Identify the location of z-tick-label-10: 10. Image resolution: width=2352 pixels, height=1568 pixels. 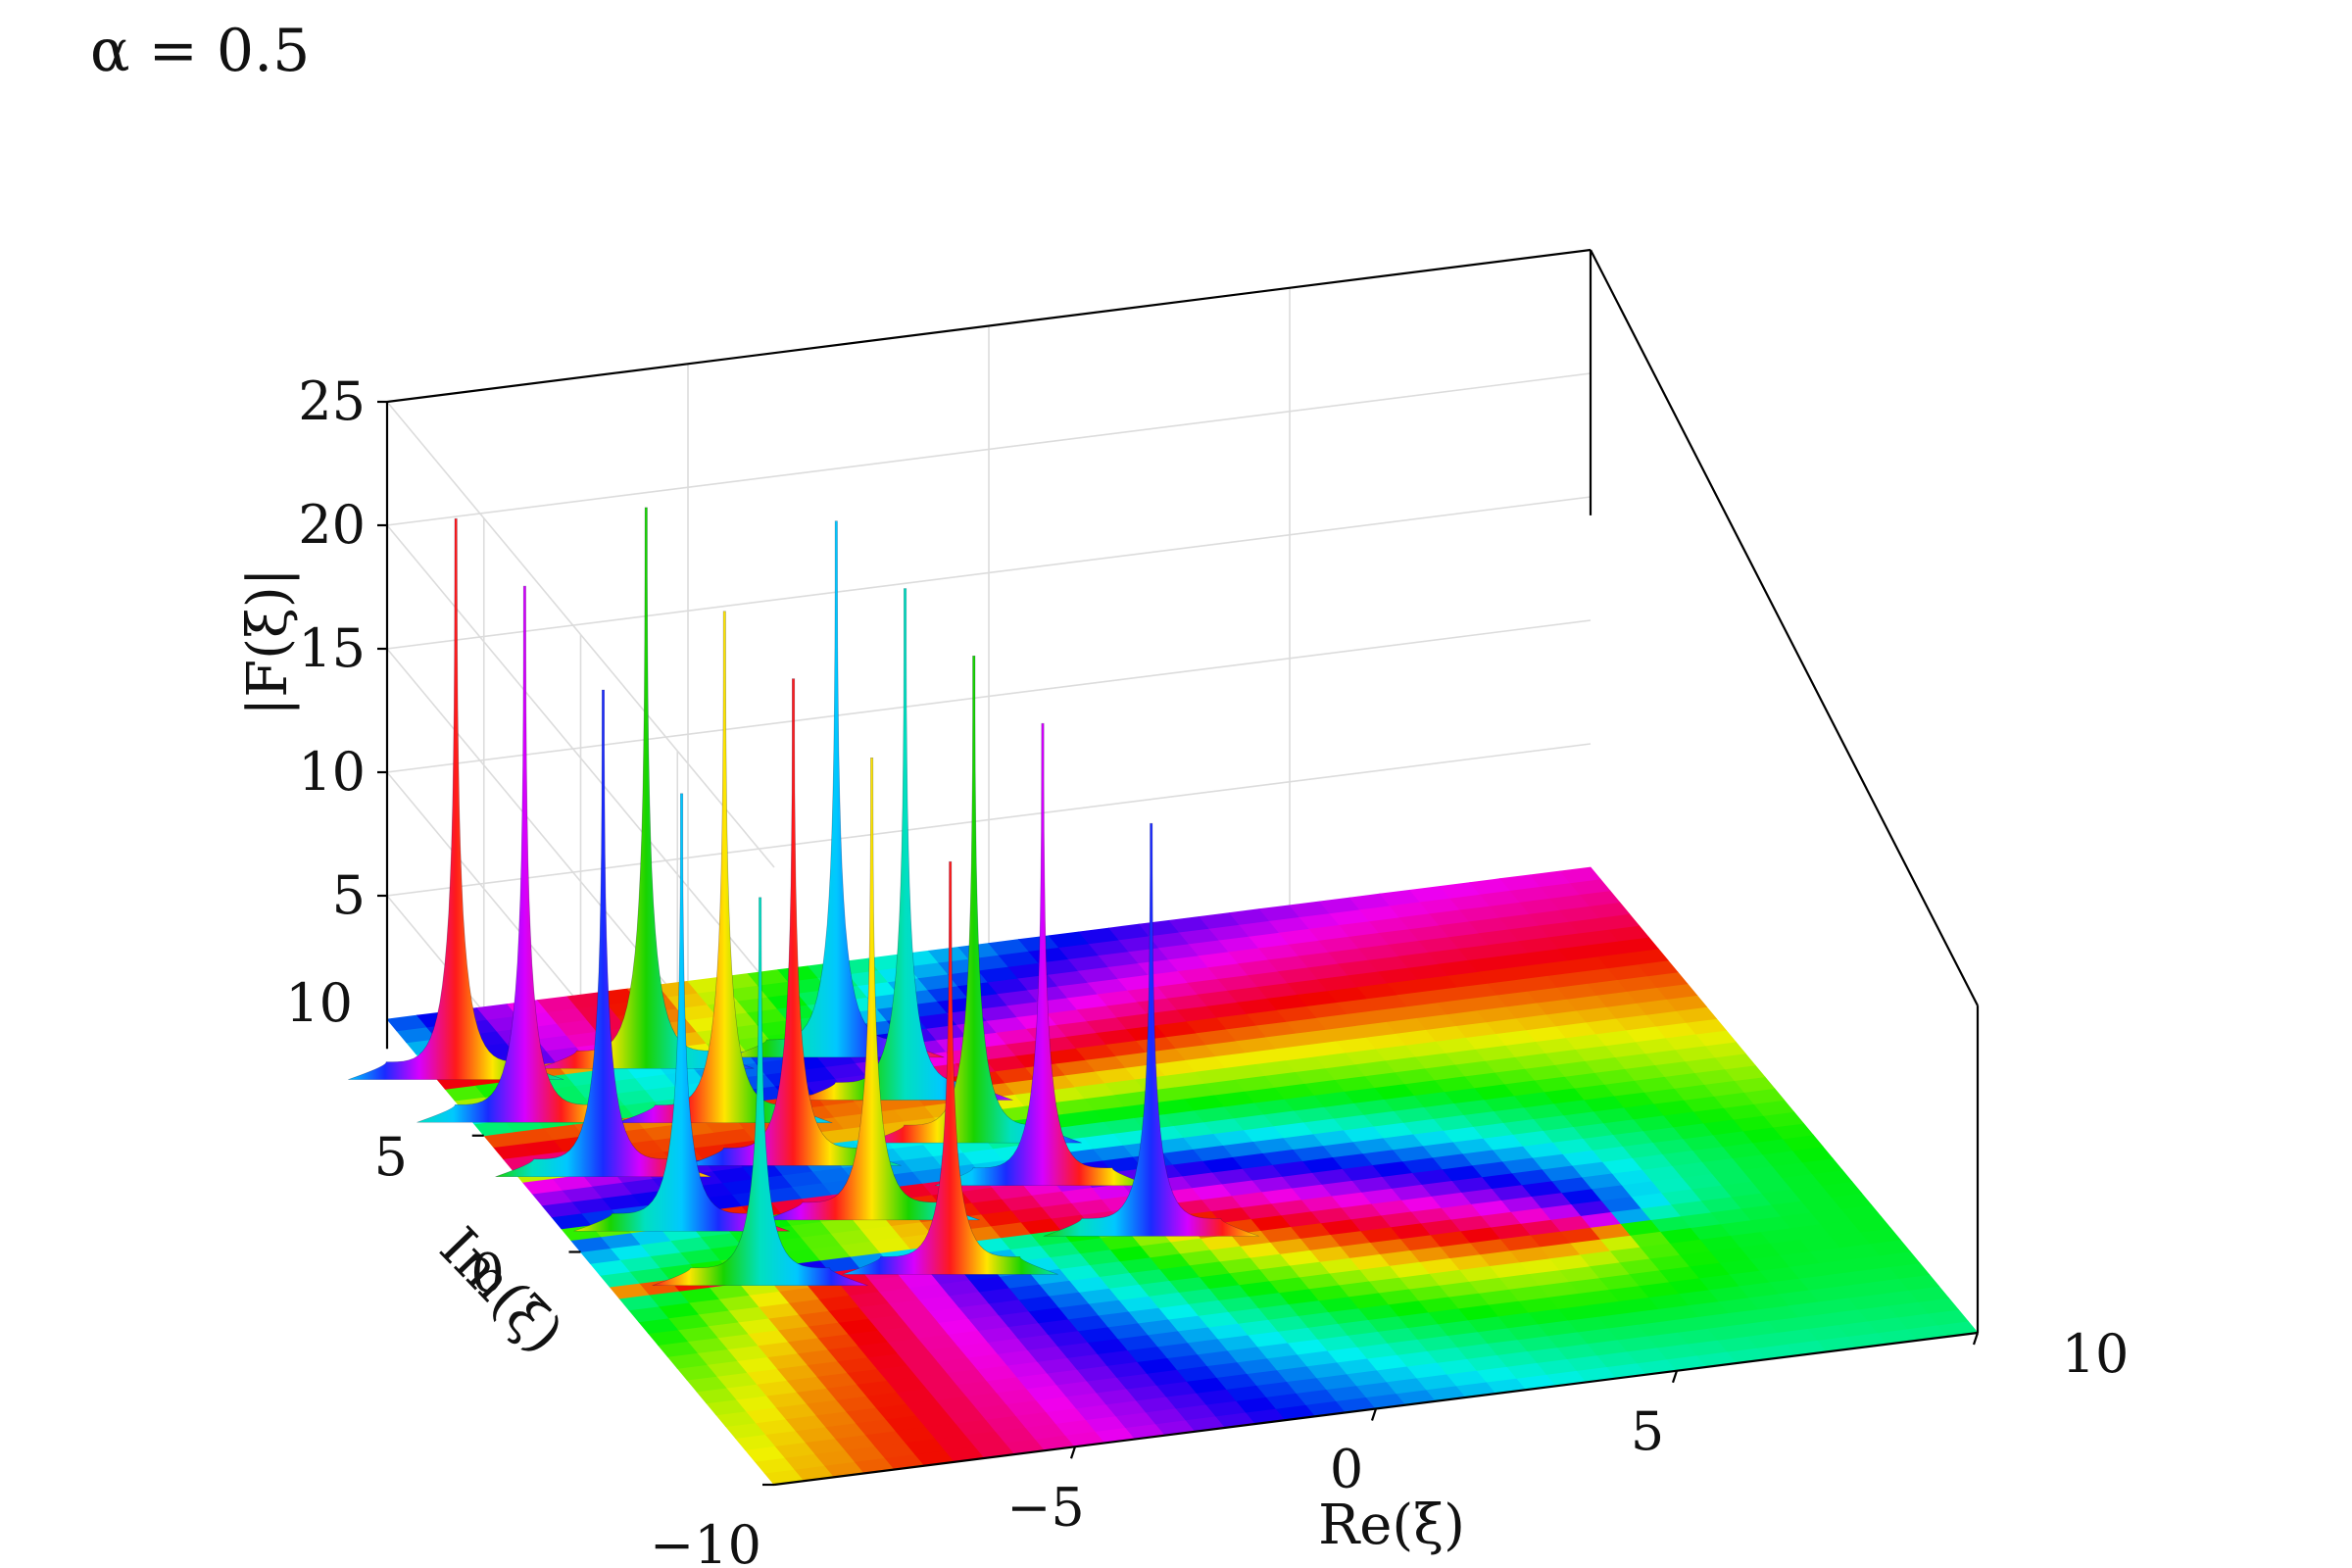
(332, 772).